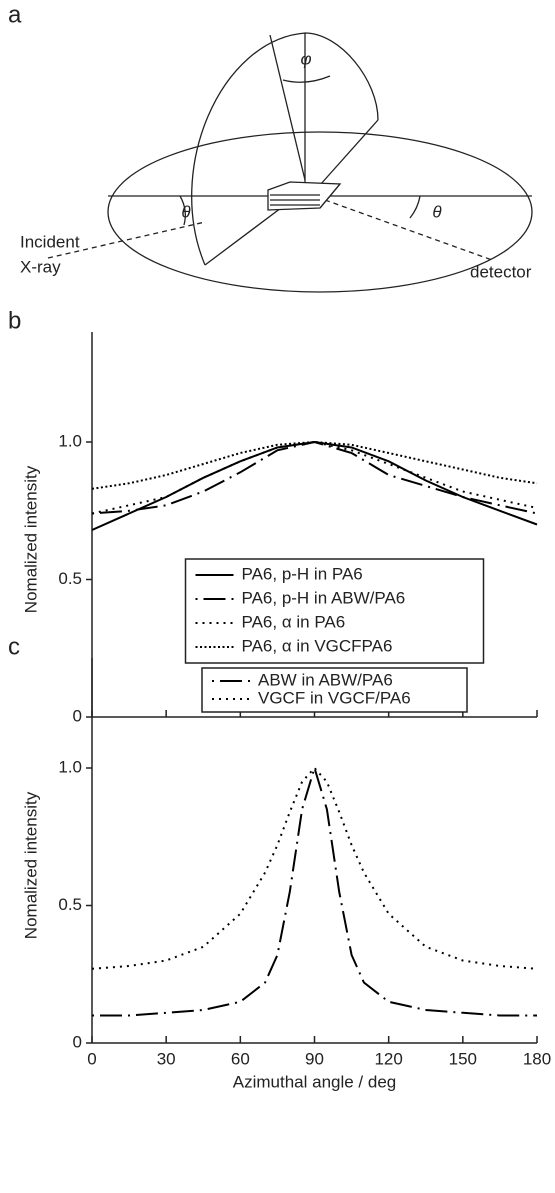 The height and width of the screenshot is (1193, 555). I want to click on x-tick-label: 180, so click(537, 1058).